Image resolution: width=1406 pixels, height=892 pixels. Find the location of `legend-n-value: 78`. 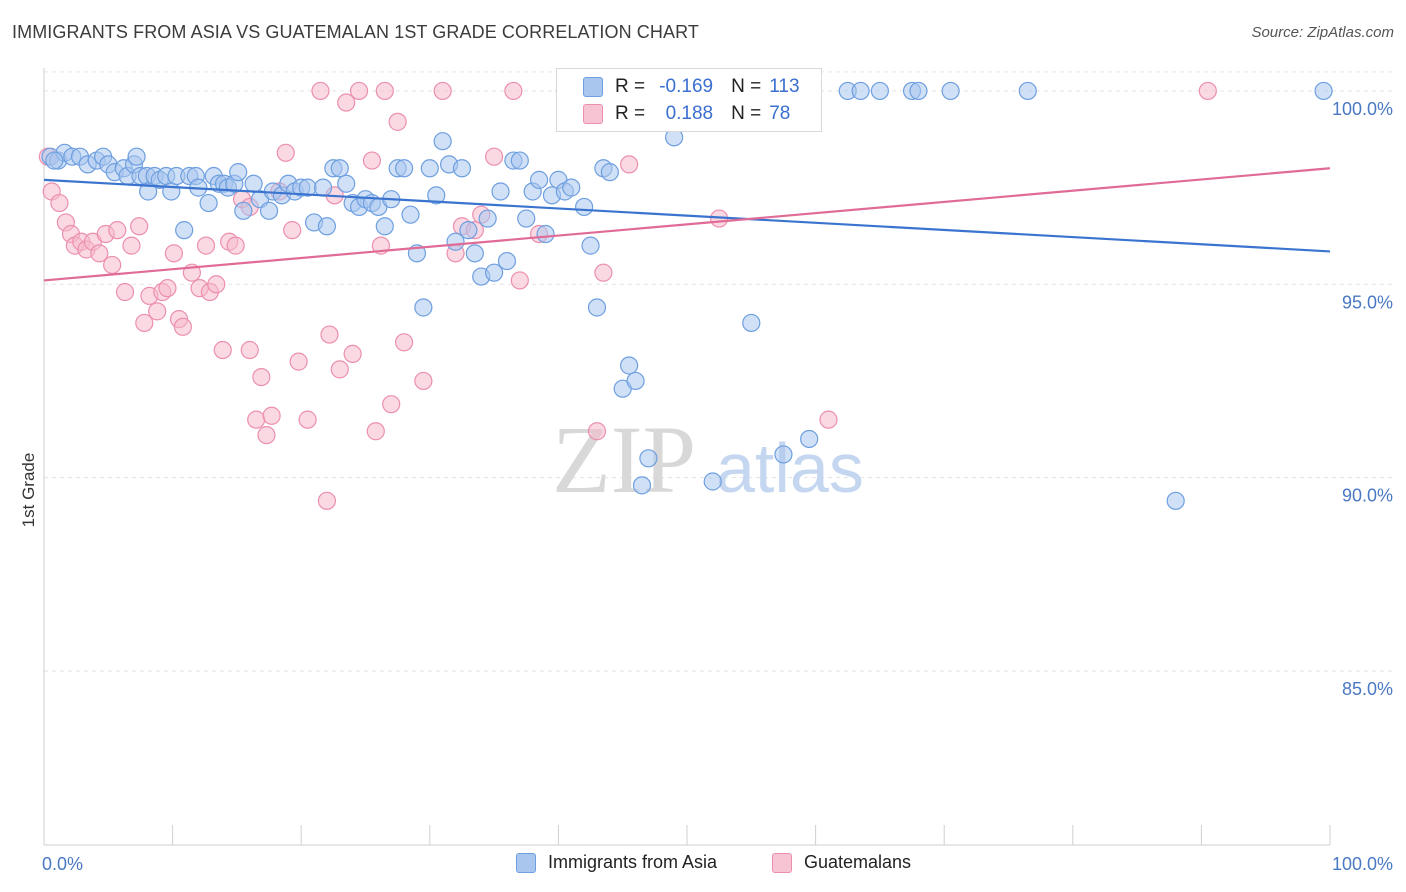

legend-n-value: 78 is located at coordinates (780, 113).